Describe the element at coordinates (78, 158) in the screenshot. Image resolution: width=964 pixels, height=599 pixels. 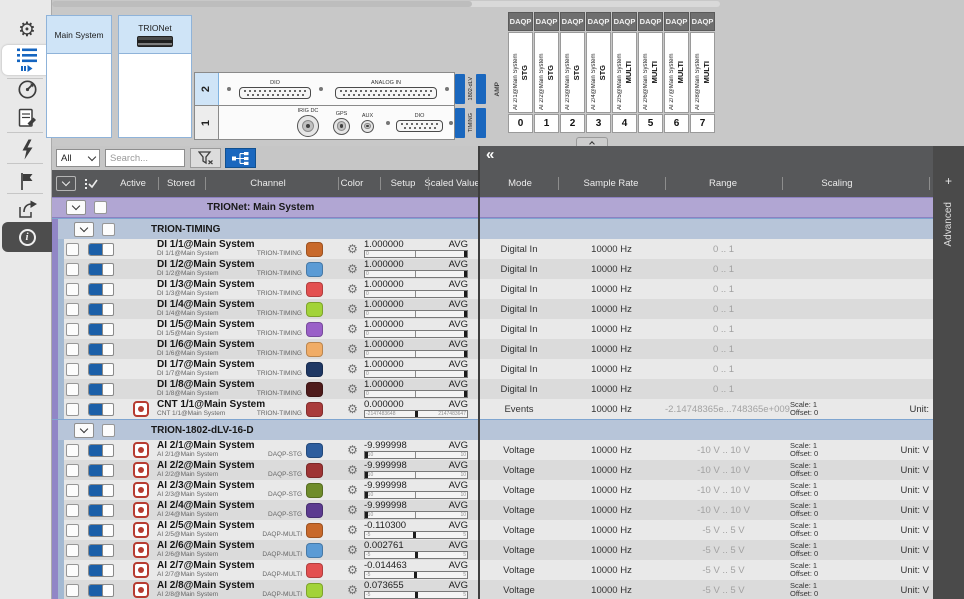
I see `filter-scope-select: All` at that location.